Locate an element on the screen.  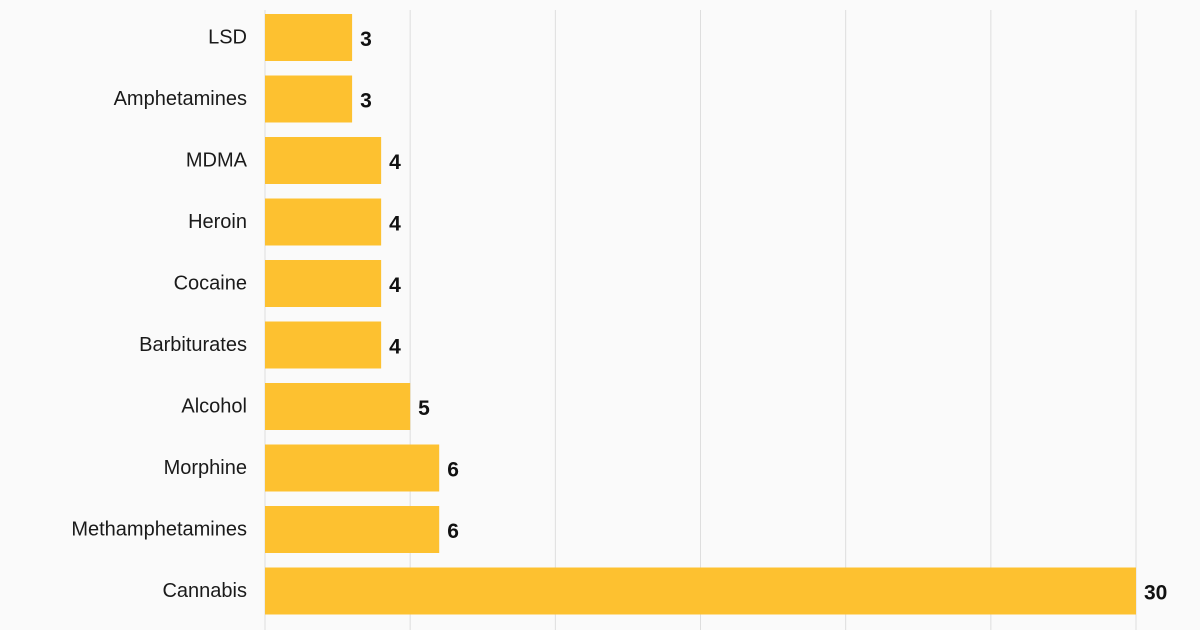
category-label: Heroin is located at coordinates (217, 222).